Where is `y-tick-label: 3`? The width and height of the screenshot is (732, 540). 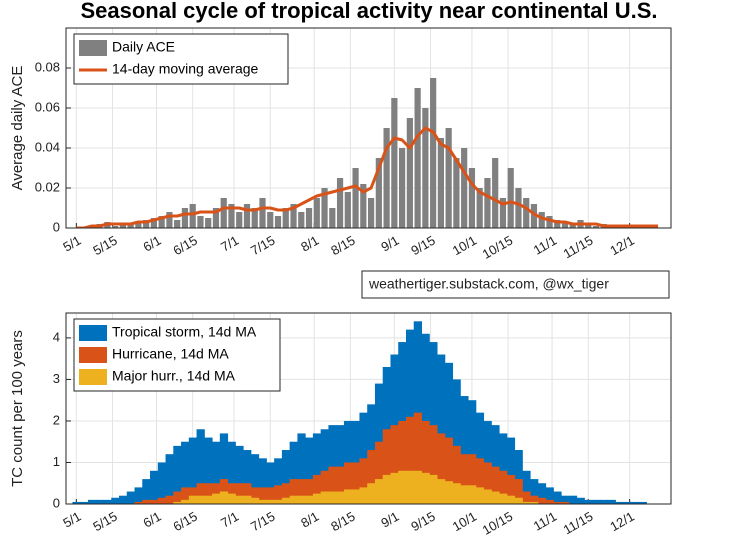 y-tick-label: 3 is located at coordinates (56, 378).